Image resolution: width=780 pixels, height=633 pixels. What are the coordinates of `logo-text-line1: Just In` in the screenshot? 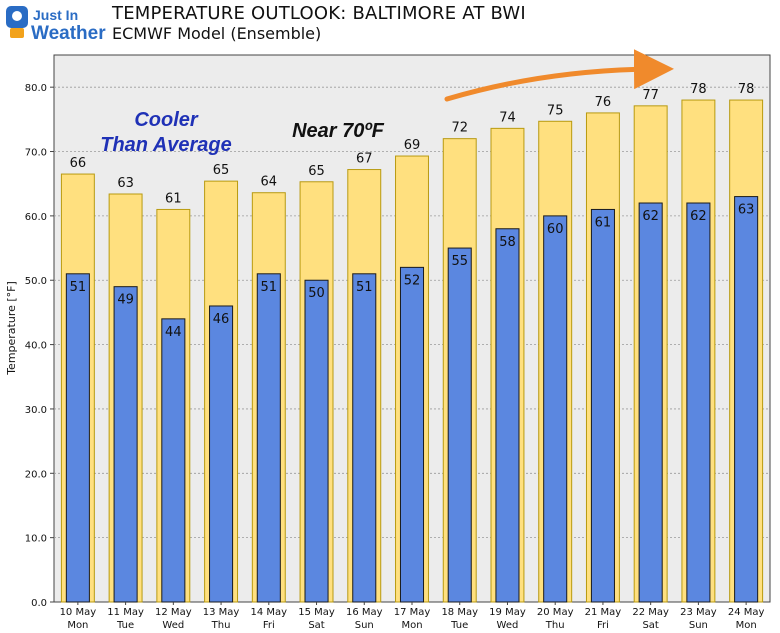 It's located at (55, 15).